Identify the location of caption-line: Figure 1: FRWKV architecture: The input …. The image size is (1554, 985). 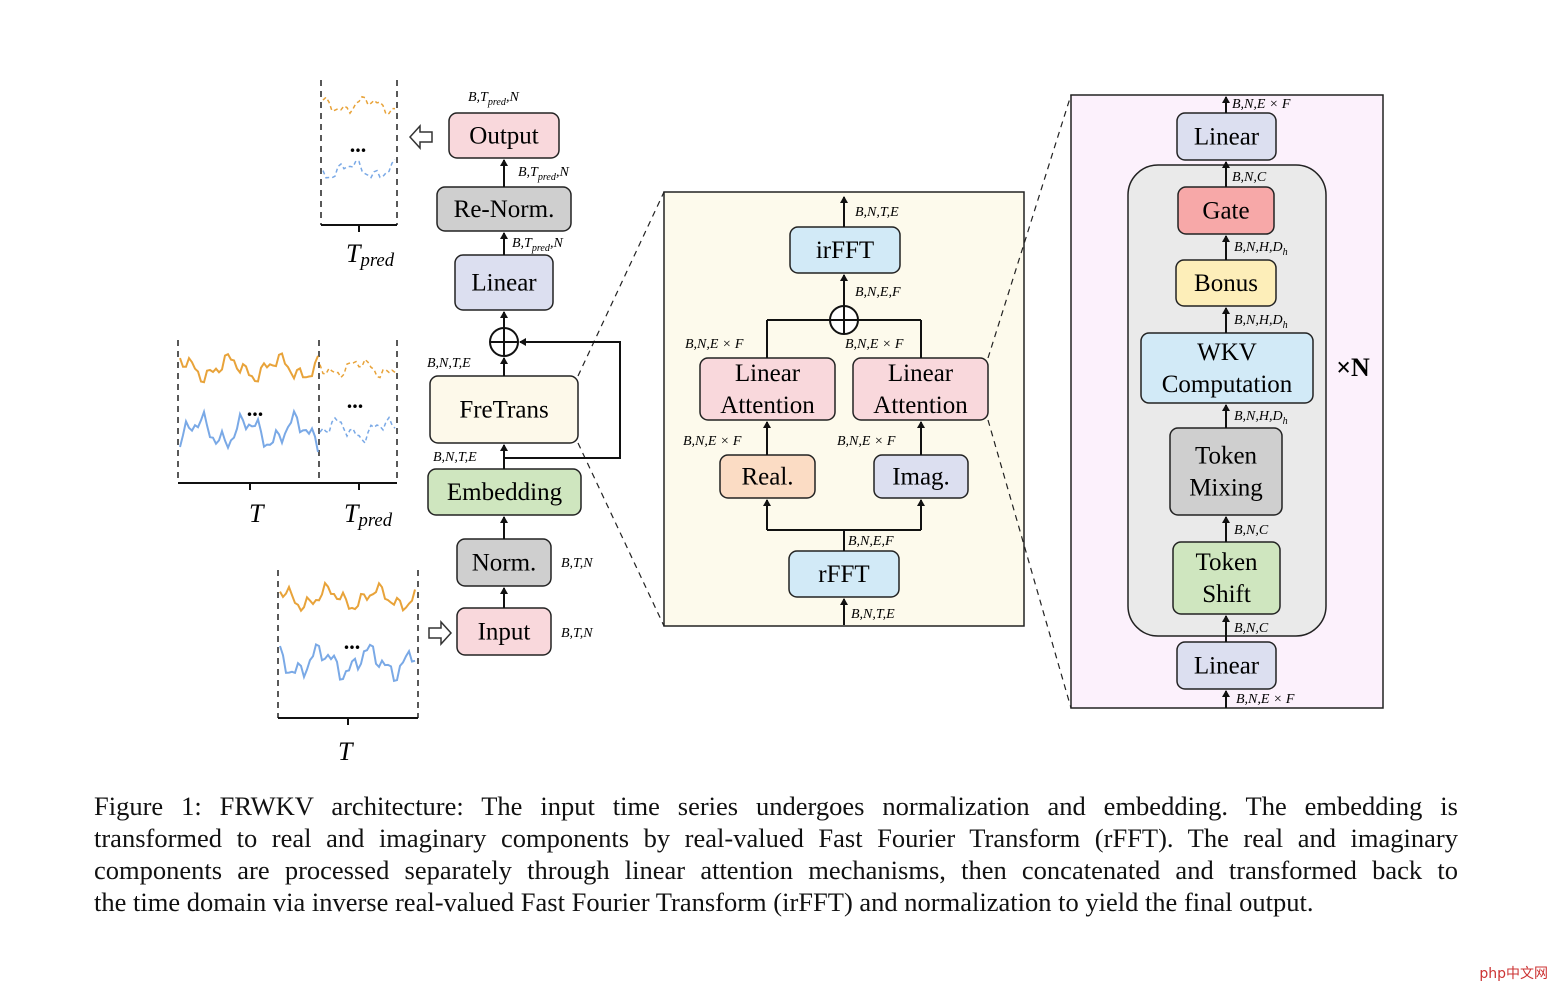
(776, 806).